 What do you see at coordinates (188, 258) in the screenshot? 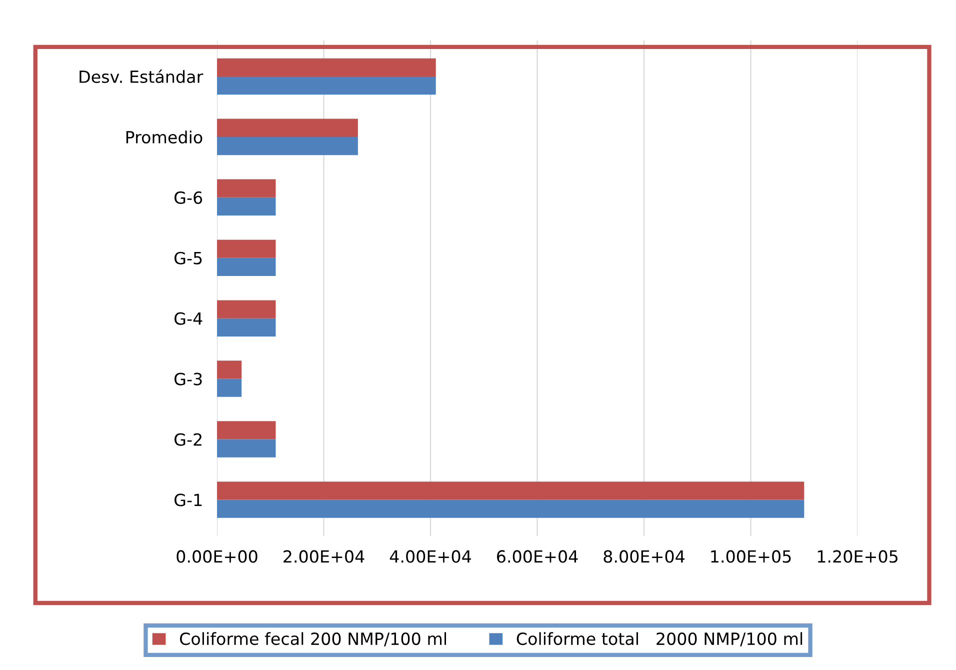
I see `y-tick-label: G-5` at bounding box center [188, 258].